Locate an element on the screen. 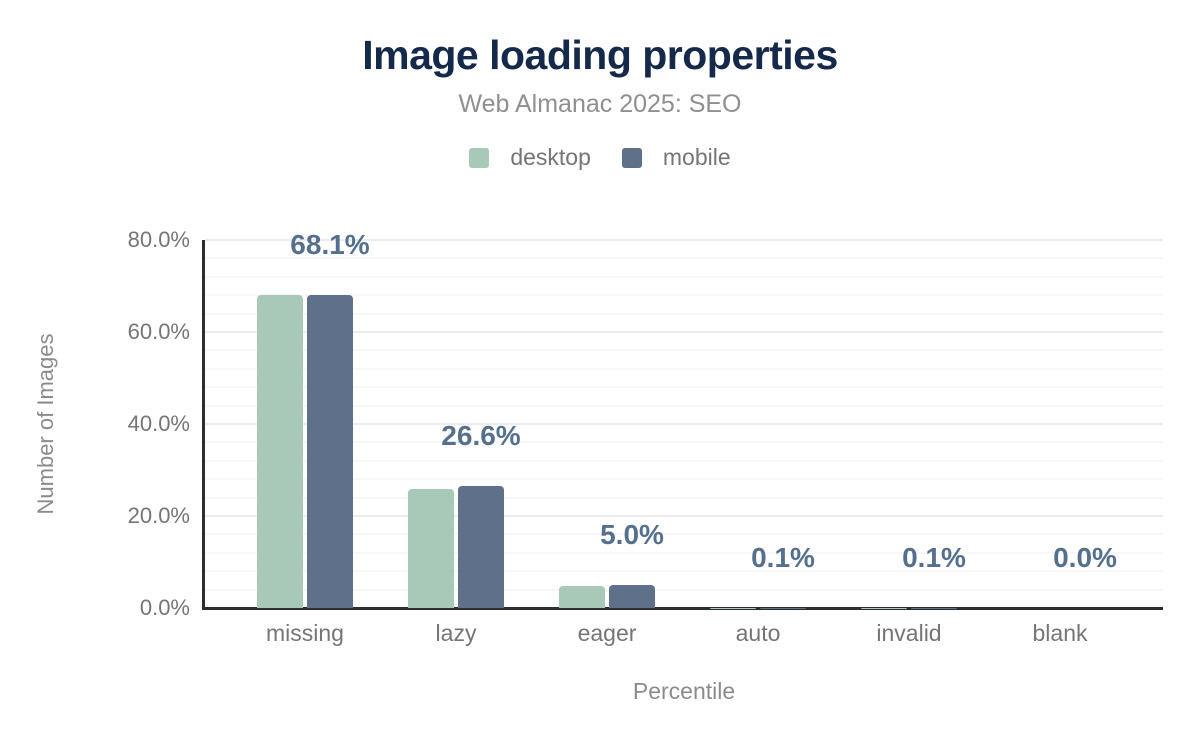 The width and height of the screenshot is (1200, 742). bar-desktop-missing is located at coordinates (280, 451).